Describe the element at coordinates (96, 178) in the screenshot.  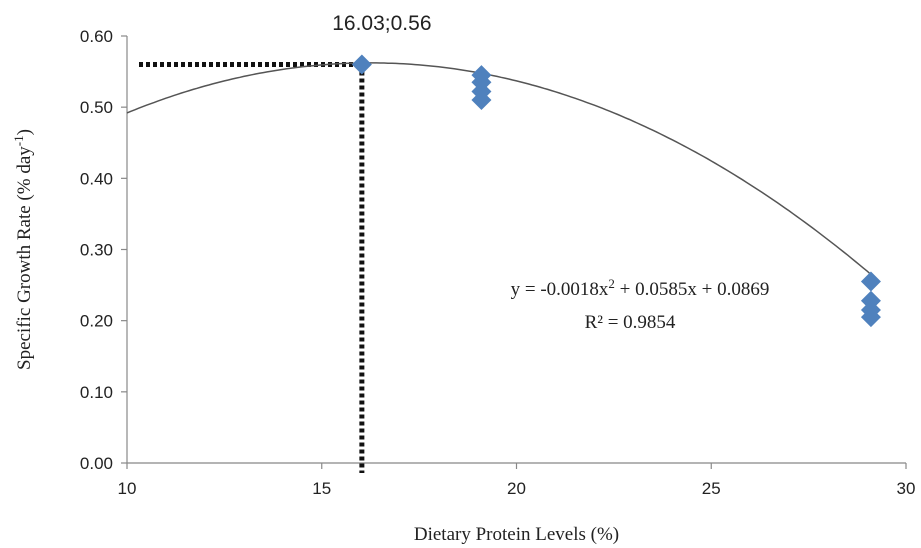
I see `y-tick-label: 0.40` at that location.